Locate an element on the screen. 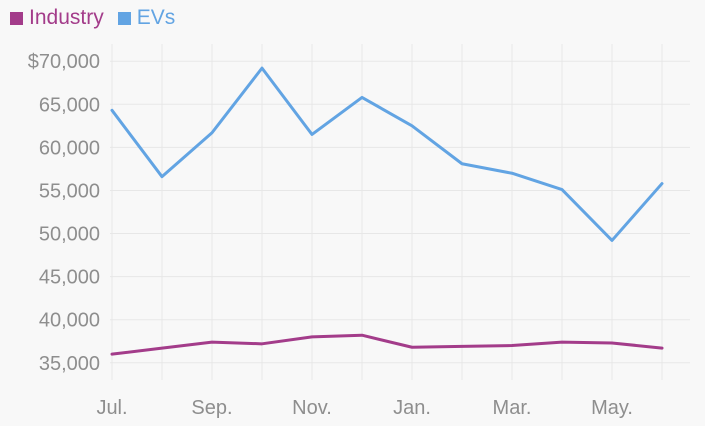 The image size is (705, 426). y-tick-label: $70,000 is located at coordinates (64, 62).